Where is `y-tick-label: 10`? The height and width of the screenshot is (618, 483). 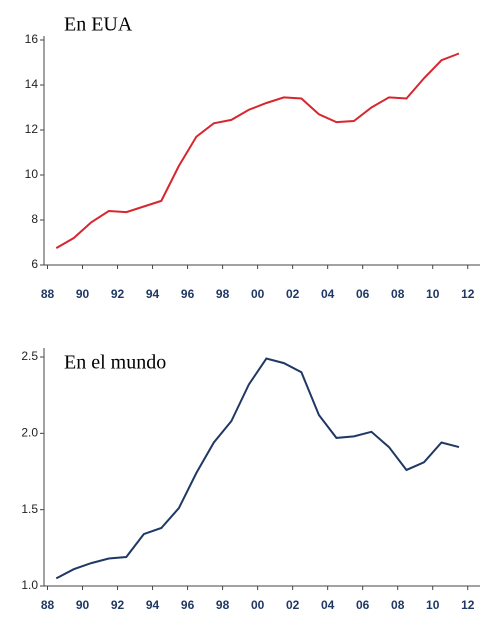 y-tick-label: 10 is located at coordinates (32, 174).